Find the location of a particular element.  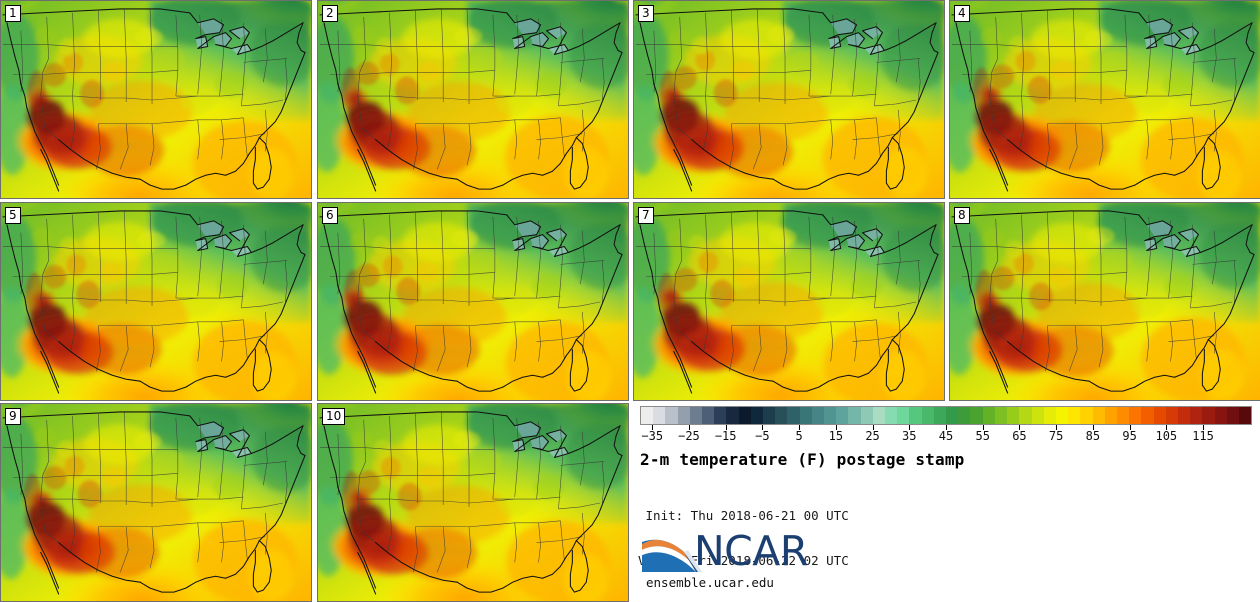

ensemble-member-panel: 4 is located at coordinates (1104, 99).